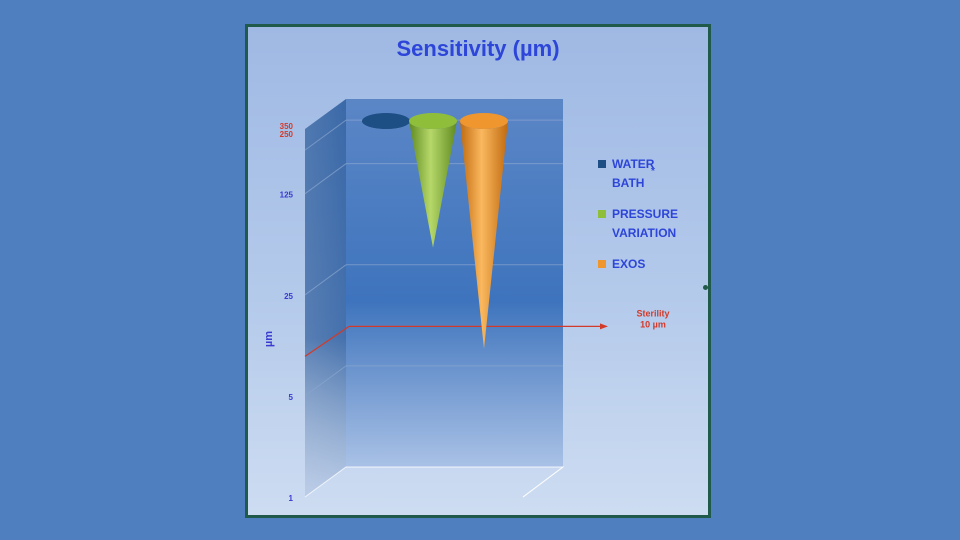 The width and height of the screenshot is (960, 540). What do you see at coordinates (269, 339) in the screenshot?
I see `y-axis-label: µm` at bounding box center [269, 339].